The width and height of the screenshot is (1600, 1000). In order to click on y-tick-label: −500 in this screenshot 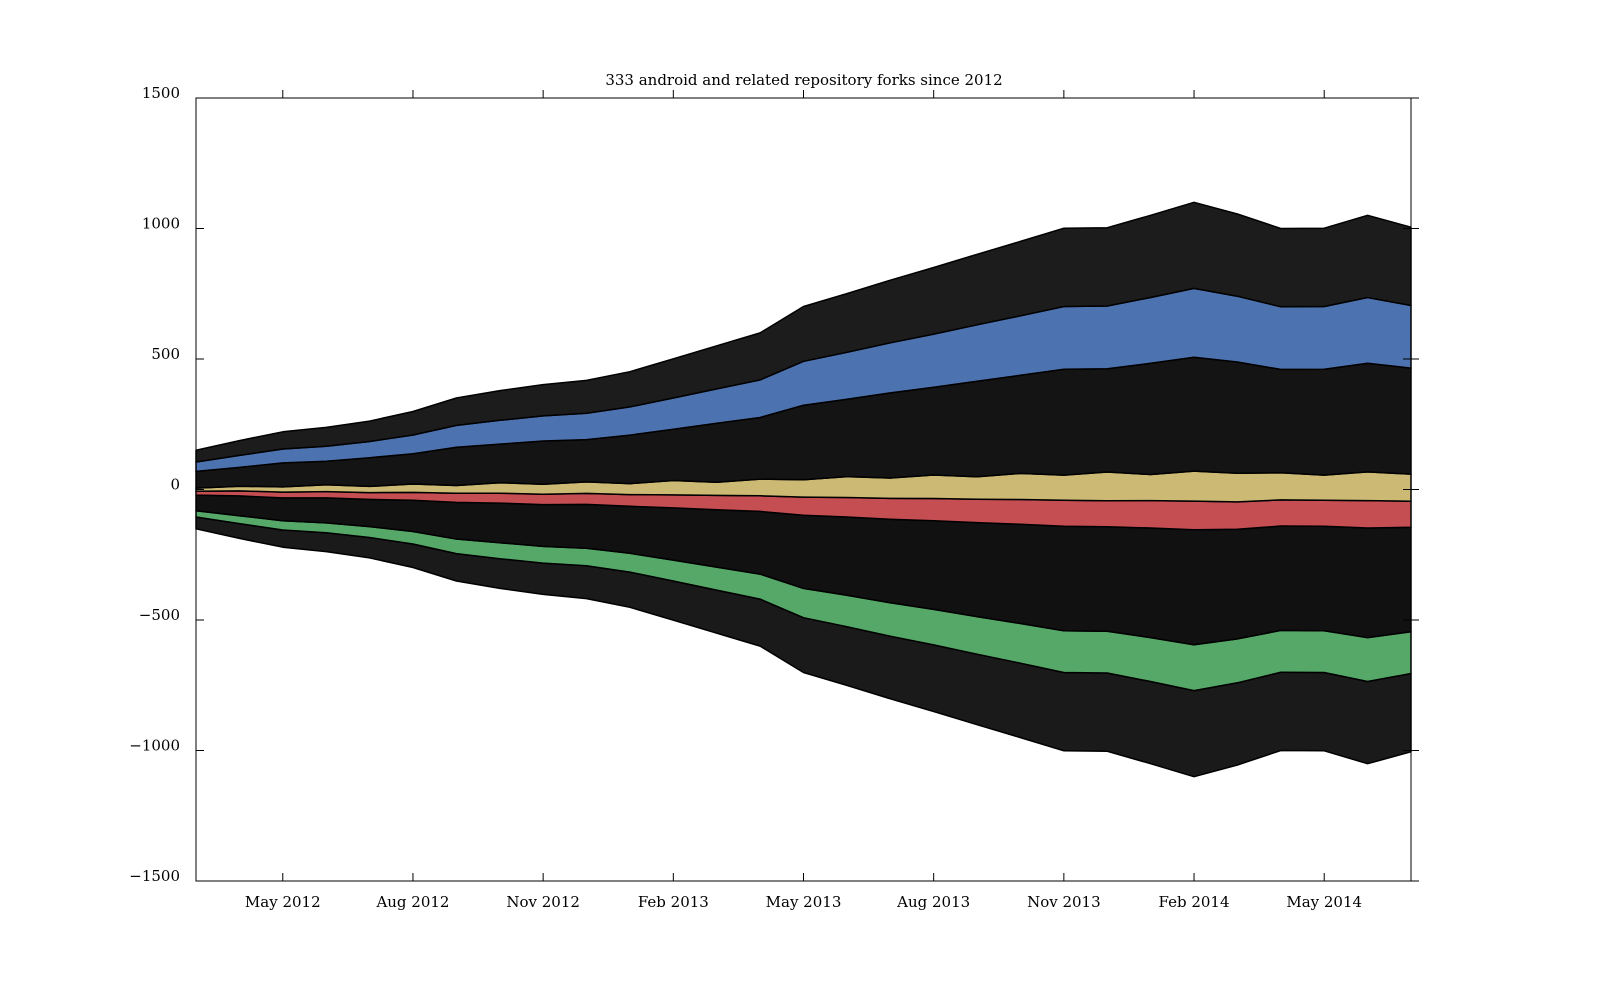, I will do `click(159, 615)`.